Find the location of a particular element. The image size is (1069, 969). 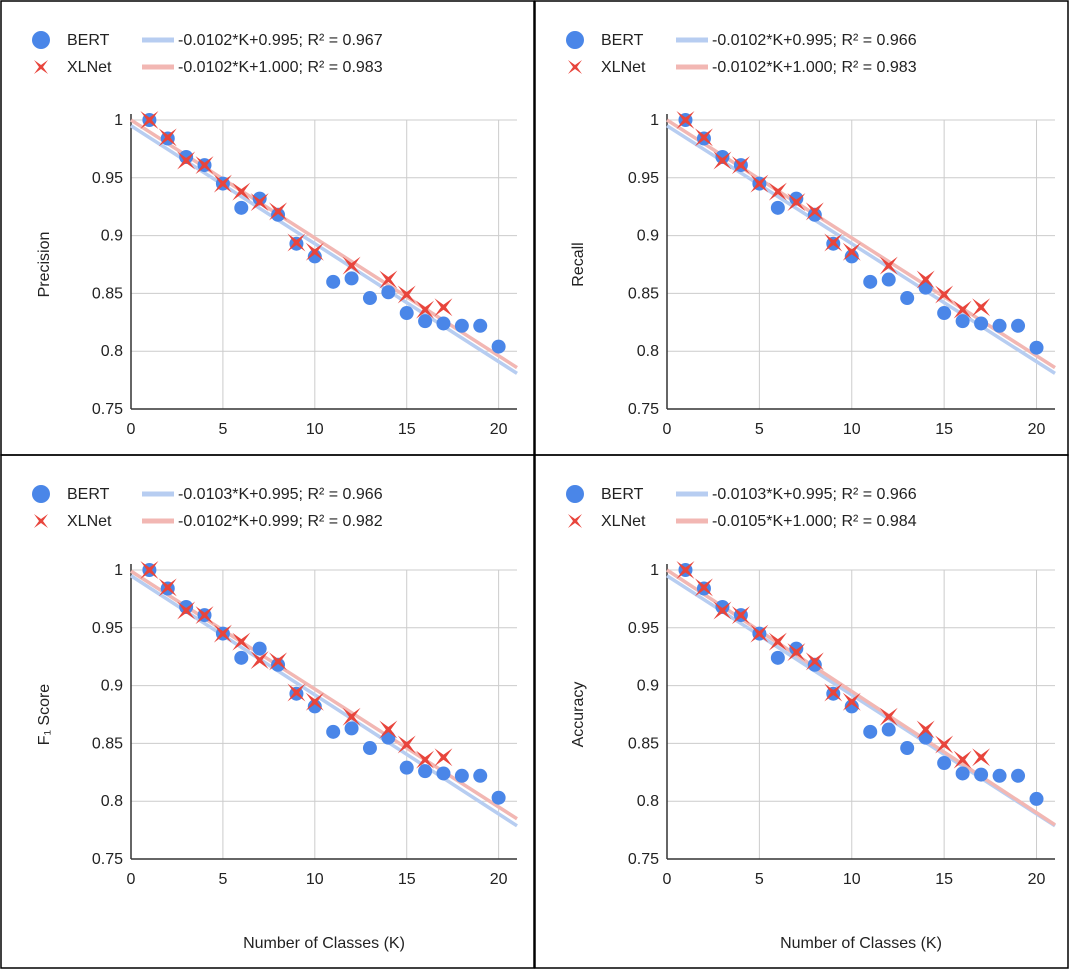

y-axis-title: Precision is located at coordinates (44, 265).